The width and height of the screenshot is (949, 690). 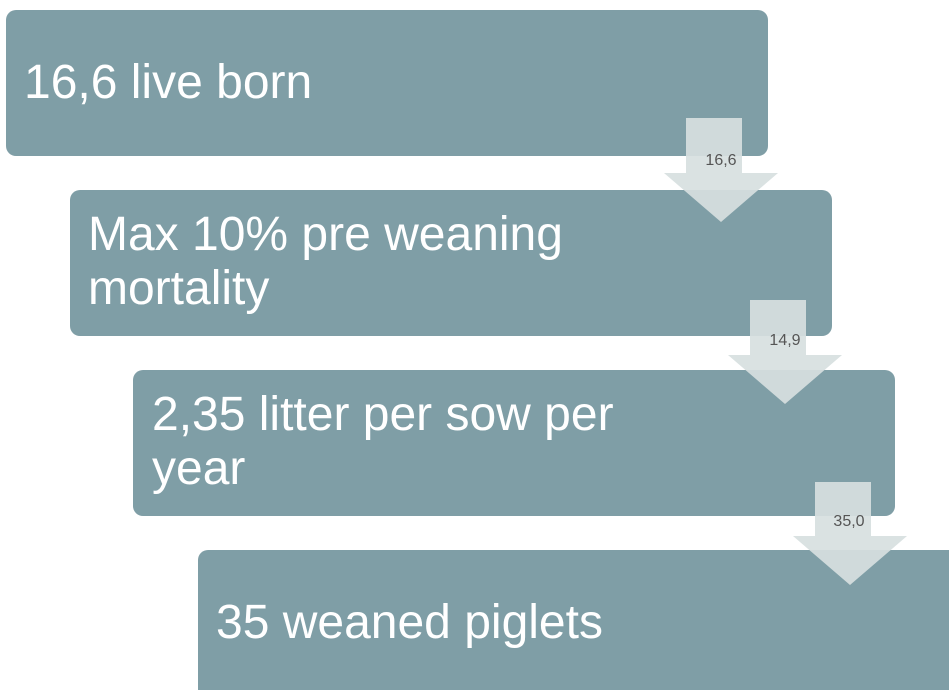 I want to click on step-label: 2,35 litter per sow per year, so click(x=383, y=441).